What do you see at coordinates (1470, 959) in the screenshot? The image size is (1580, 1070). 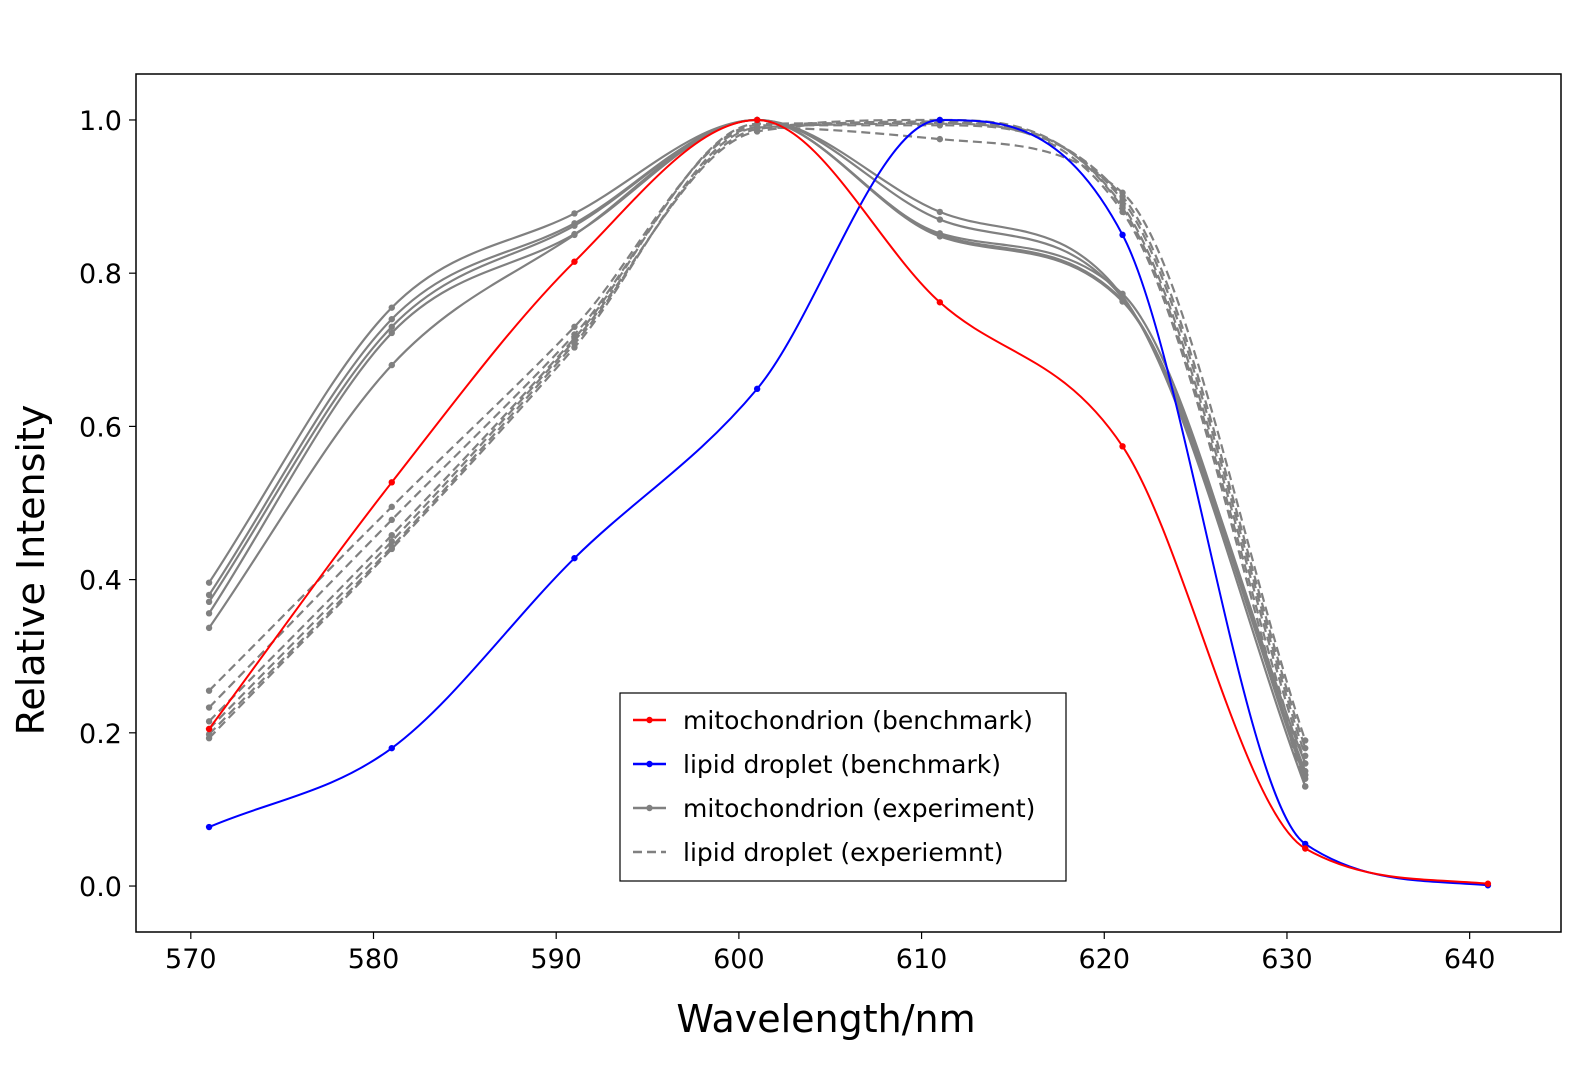 I see `x-tick-label: 640` at bounding box center [1470, 959].